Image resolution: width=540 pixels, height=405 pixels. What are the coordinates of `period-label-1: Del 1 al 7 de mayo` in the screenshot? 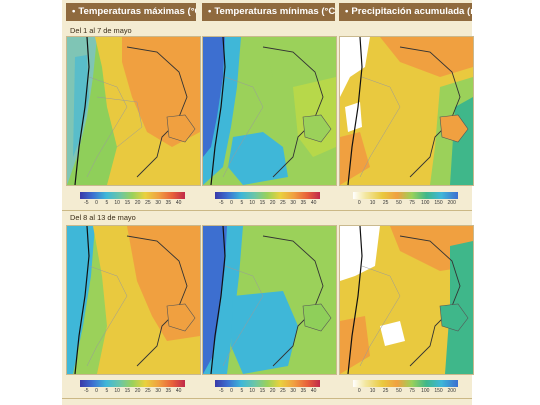 It's located at (101, 30).